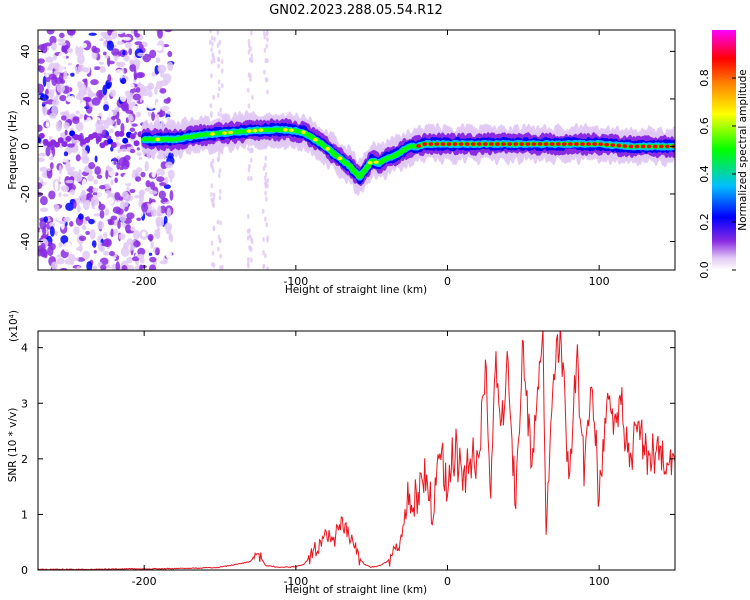  What do you see at coordinates (14, 326) in the screenshot?
I see `snr-y-multiplier: (x10⁴)` at bounding box center [14, 326].